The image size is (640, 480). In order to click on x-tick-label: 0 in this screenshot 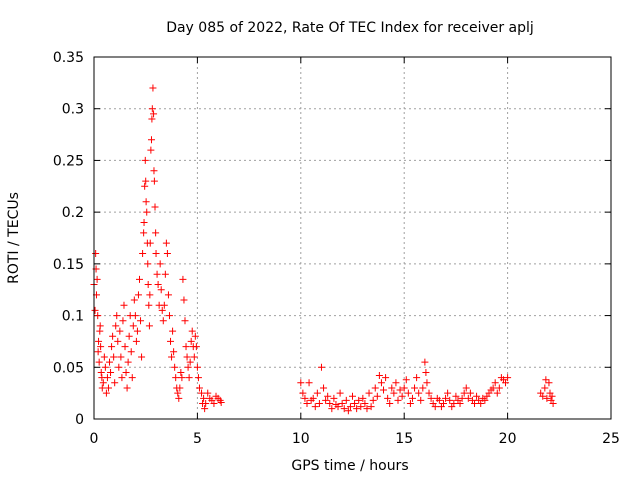, I will do `click(94, 439)`.